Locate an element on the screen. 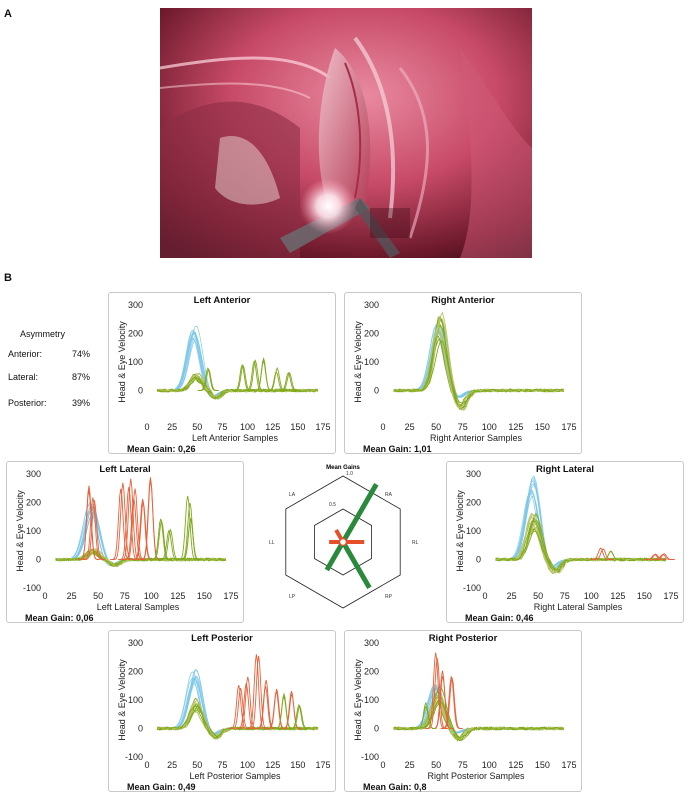 The height and width of the screenshot is (800, 692). asymmetry-anterior-value: 74% is located at coordinates (81, 354).